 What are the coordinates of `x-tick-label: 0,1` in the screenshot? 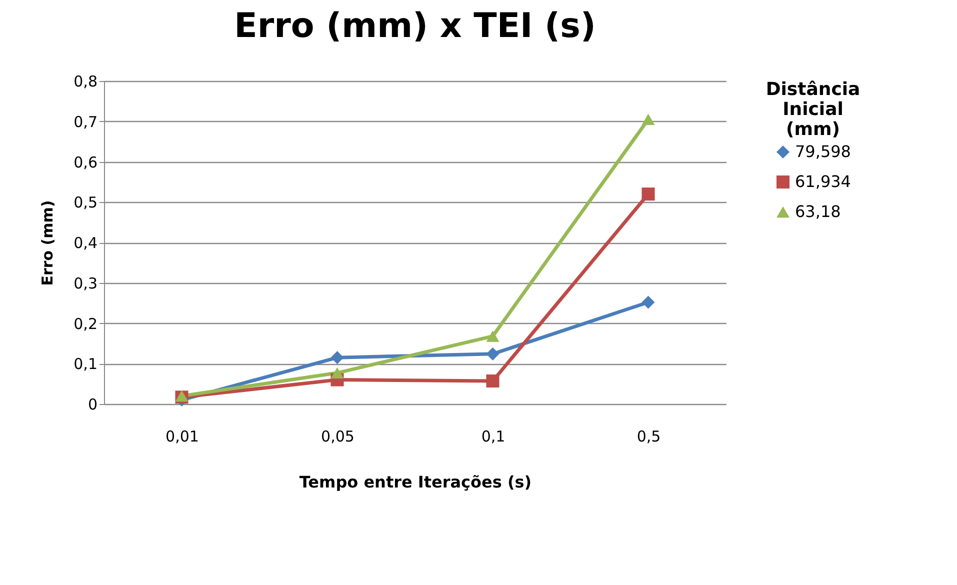 It's located at (493, 437).